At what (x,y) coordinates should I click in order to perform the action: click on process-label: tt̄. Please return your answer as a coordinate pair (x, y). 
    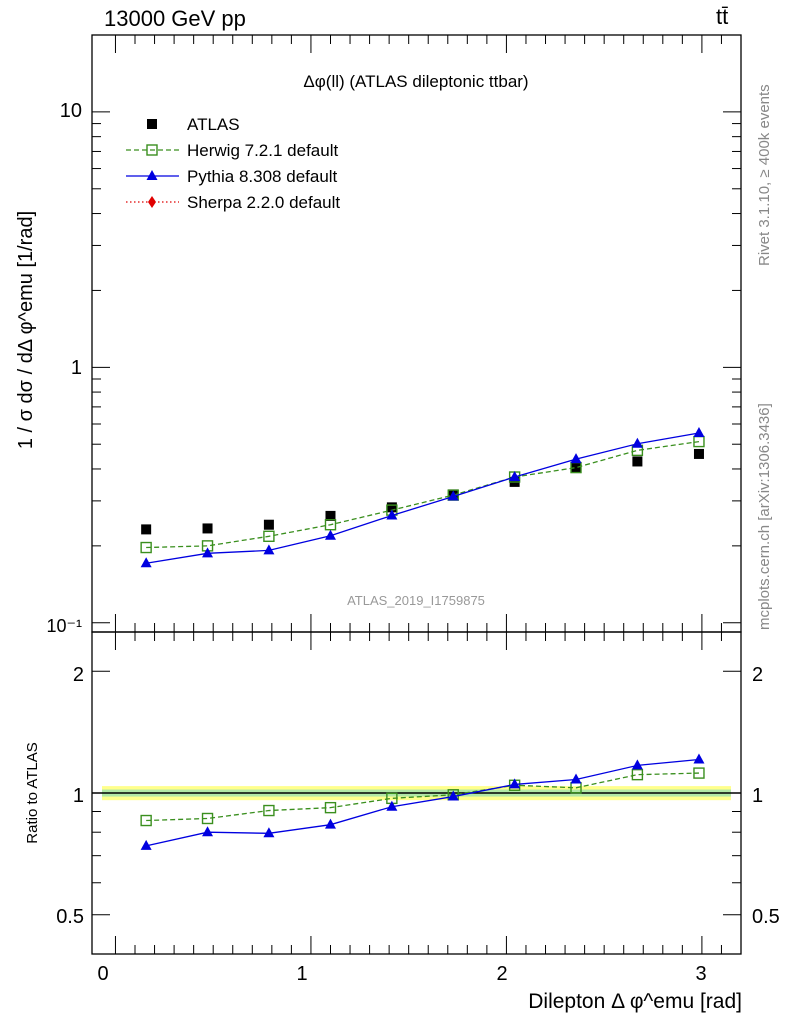
    Looking at the image, I should click on (722, 16).